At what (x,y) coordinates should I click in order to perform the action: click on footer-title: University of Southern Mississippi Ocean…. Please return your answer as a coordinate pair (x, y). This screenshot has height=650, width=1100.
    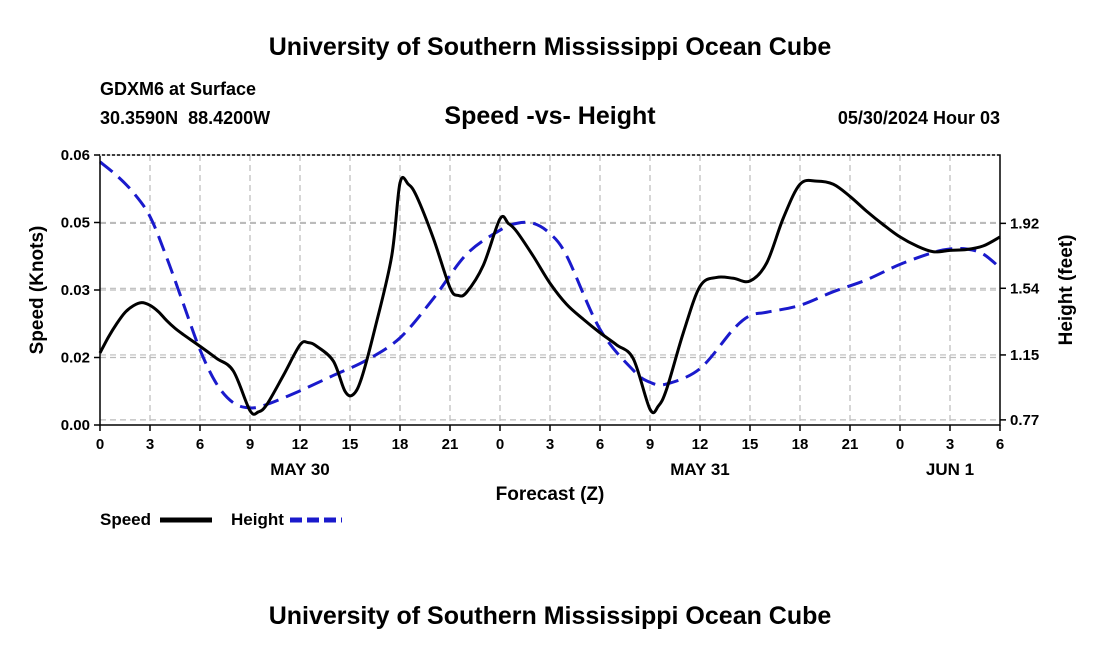
    Looking at the image, I should click on (550, 616).